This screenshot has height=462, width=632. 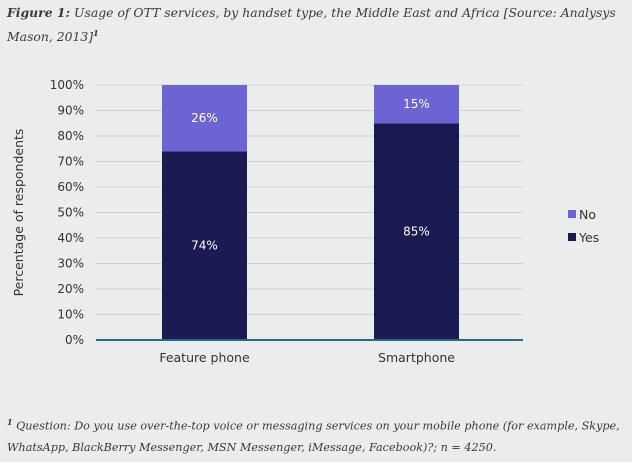 What do you see at coordinates (70, 111) in the screenshot?
I see `y-tick-label: 90%` at bounding box center [70, 111].